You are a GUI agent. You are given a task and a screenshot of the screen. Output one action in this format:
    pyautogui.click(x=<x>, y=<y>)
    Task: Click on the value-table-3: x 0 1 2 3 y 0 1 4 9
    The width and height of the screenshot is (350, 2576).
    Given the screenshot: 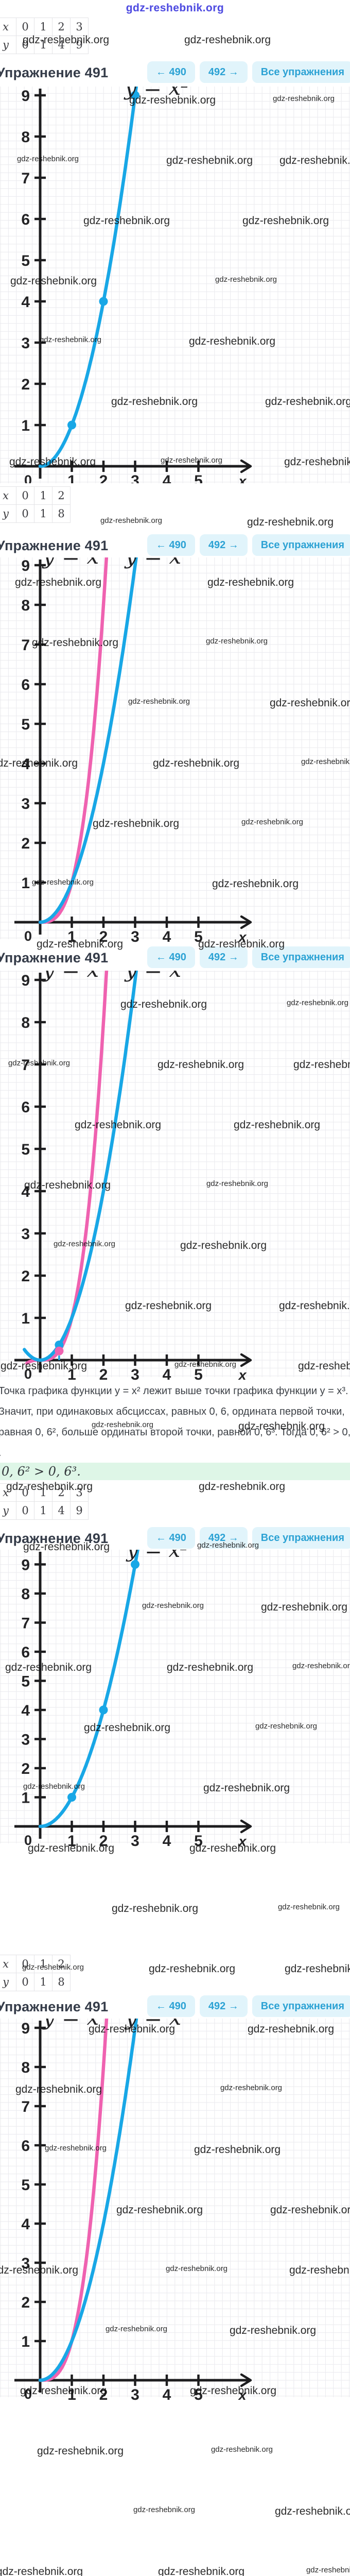 What is the action you would take?
    pyautogui.click(x=44, y=1501)
    